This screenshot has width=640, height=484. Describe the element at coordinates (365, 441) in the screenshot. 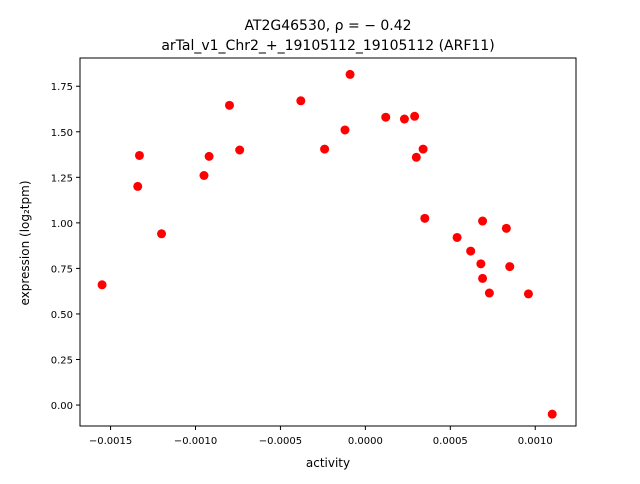

I see `x-tick-label: 0.0000` at that location.